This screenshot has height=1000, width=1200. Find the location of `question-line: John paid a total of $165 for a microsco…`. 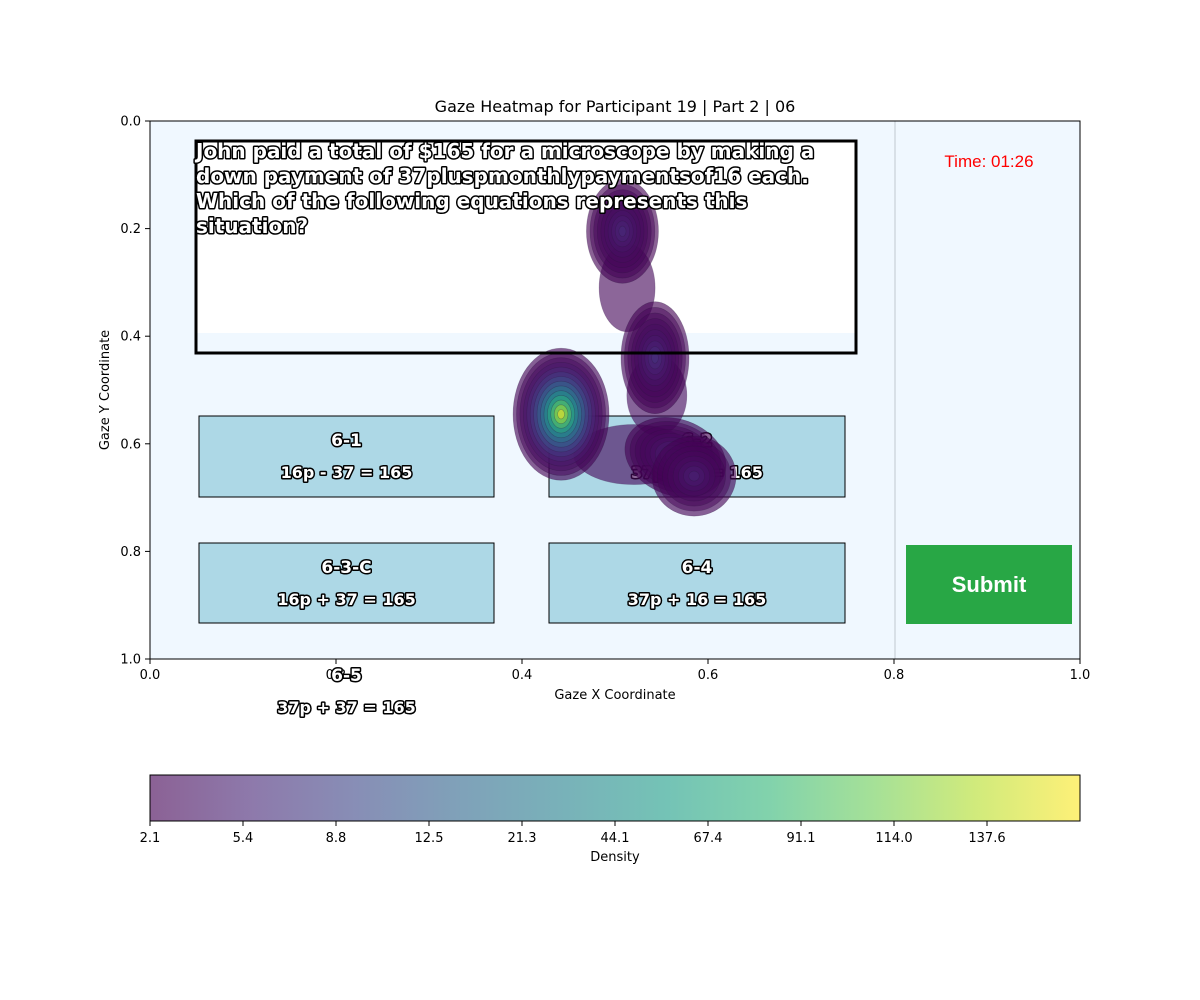

question-line: John paid a total of $165 for a microsco… is located at coordinates (504, 151).